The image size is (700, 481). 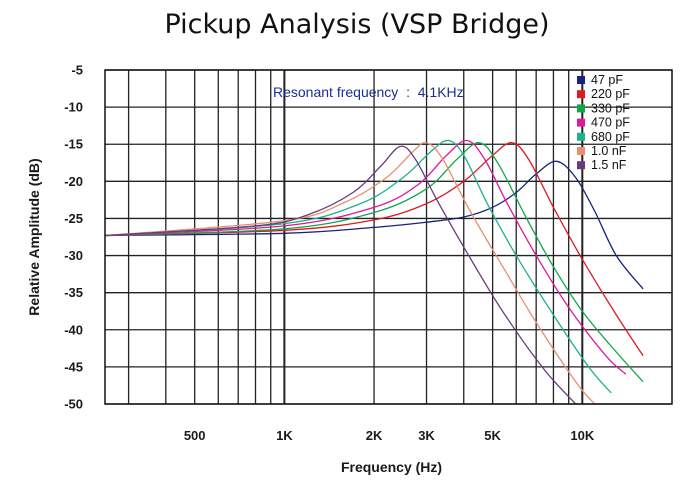 What do you see at coordinates (284, 435) in the screenshot?
I see `x-tick-label: 1K` at bounding box center [284, 435].